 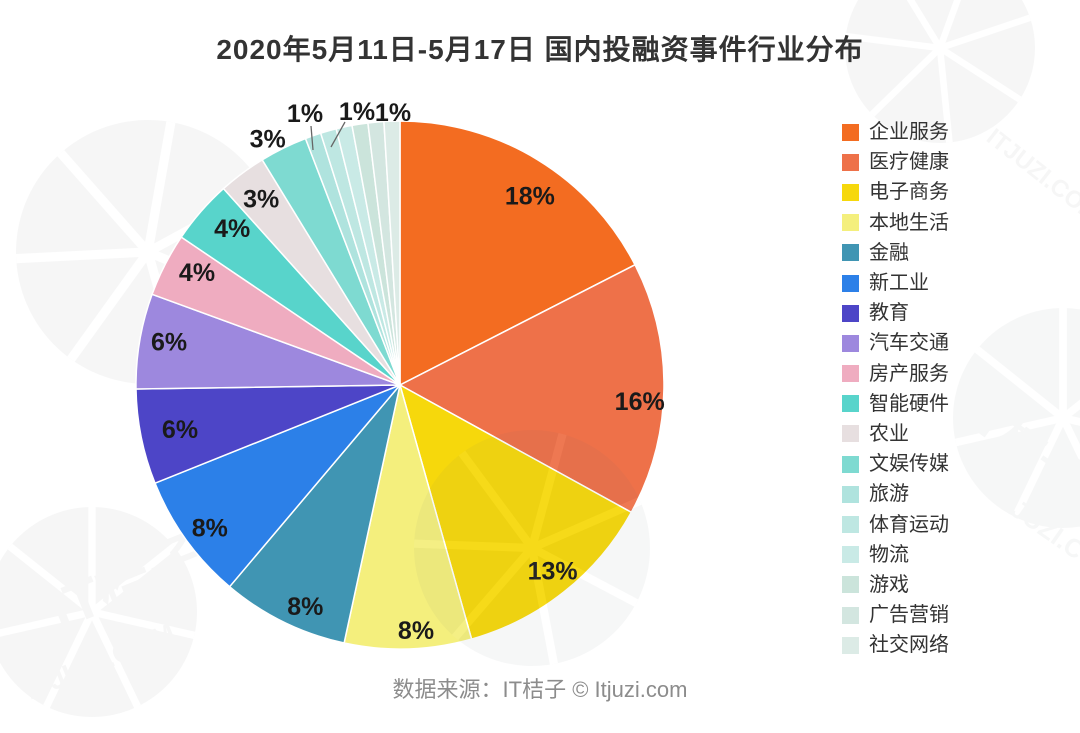 What do you see at coordinates (305, 607) in the screenshot?
I see `slice-percent-label-金融: 8%` at bounding box center [305, 607].